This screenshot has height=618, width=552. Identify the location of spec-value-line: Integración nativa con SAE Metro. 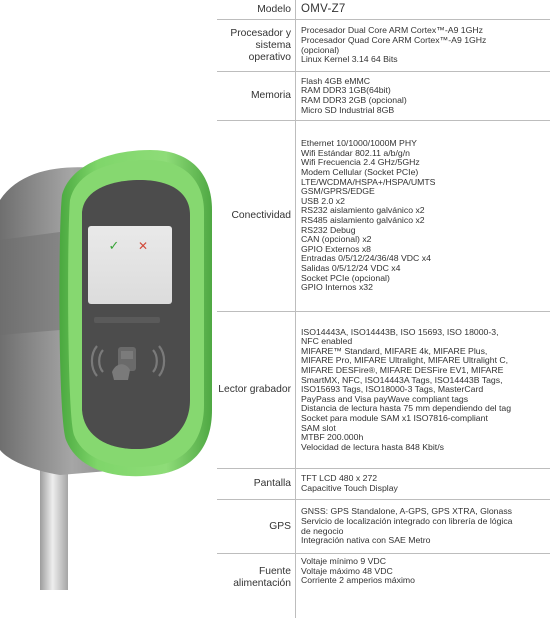
(425, 541).